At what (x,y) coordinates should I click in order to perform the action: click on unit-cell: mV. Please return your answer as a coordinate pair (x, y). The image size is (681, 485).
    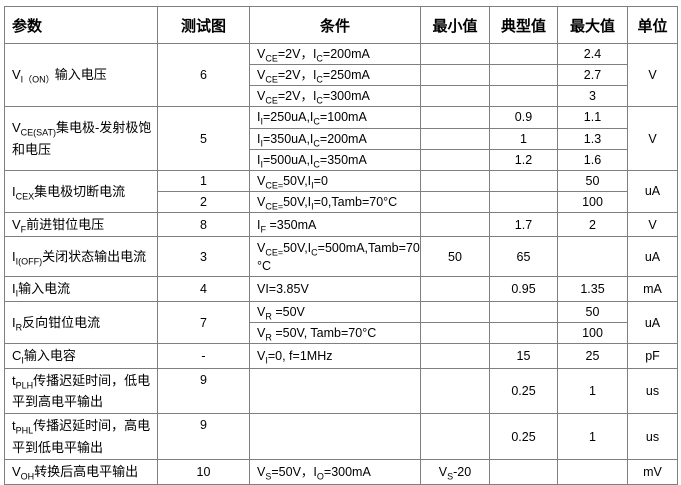
    Looking at the image, I should click on (652, 472).